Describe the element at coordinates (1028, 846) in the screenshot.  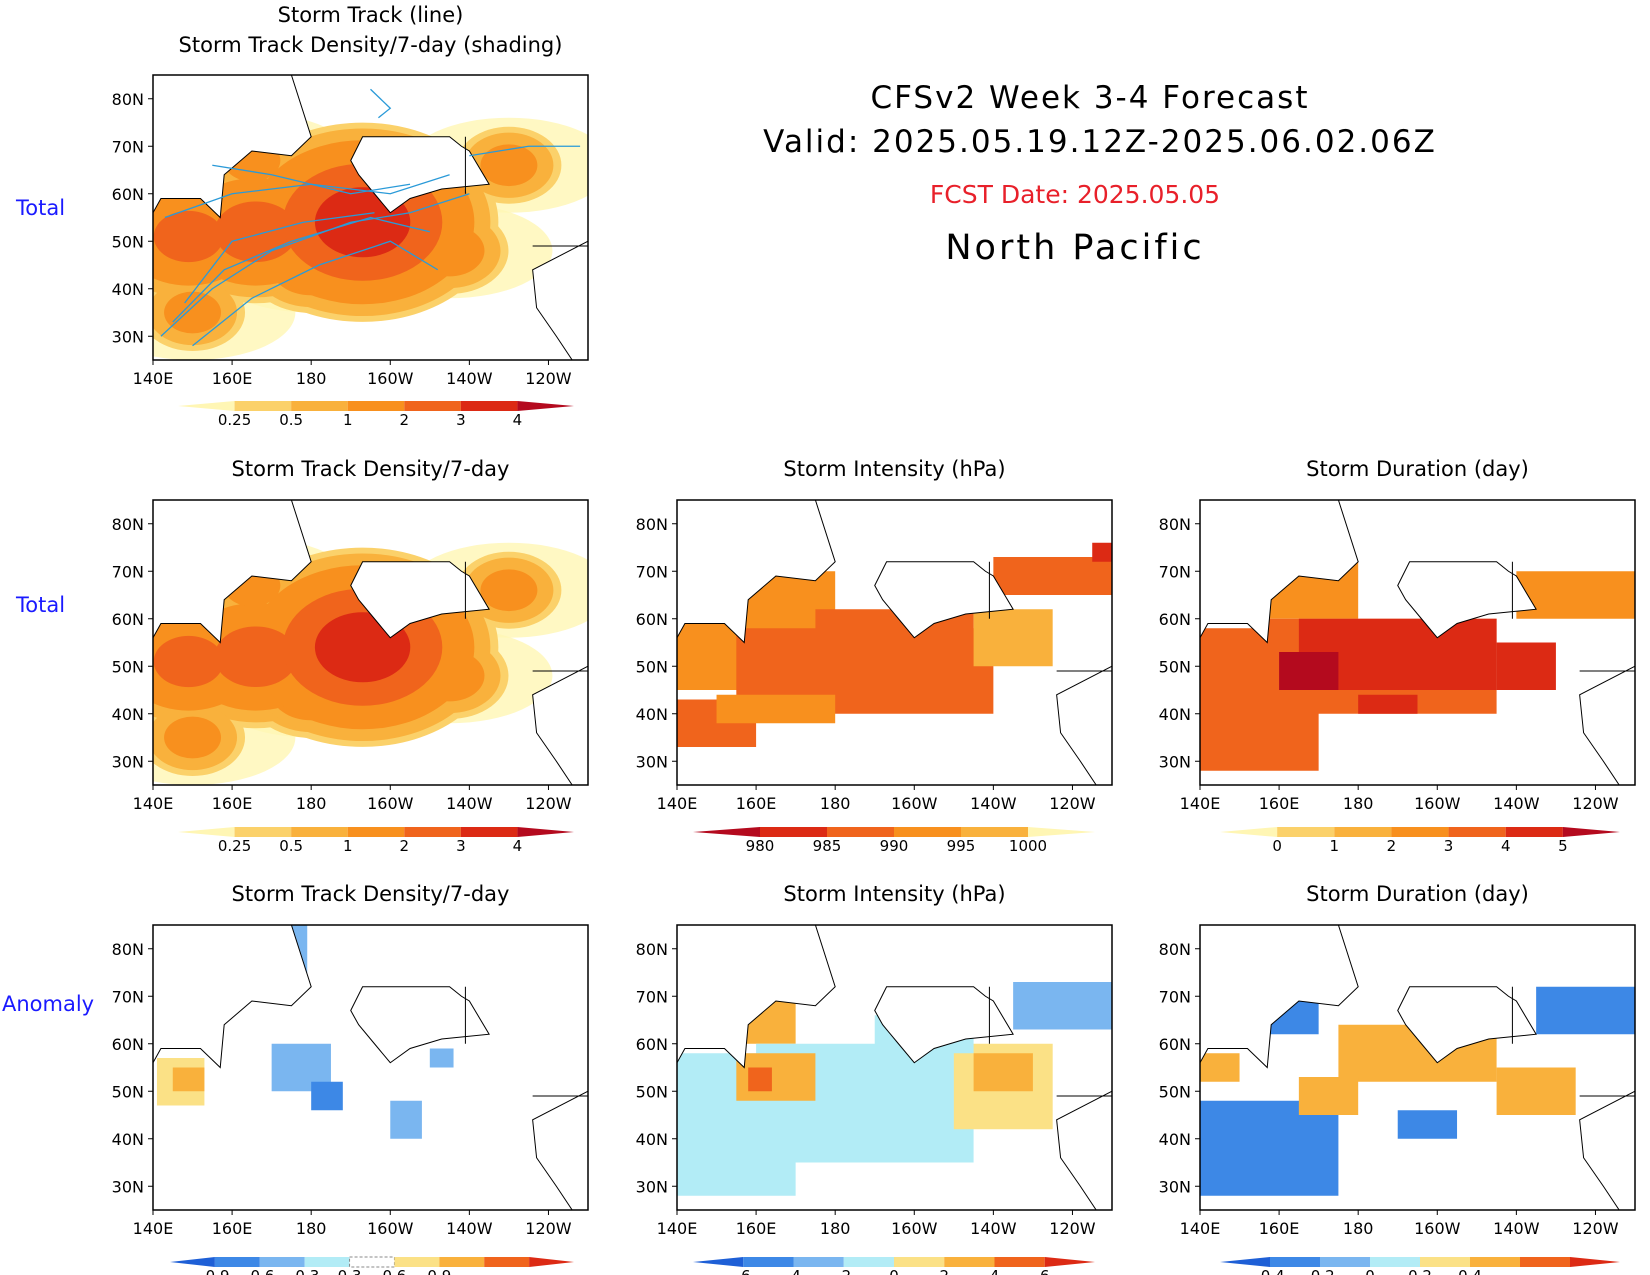
I see `colorbar-label: 1000` at that location.